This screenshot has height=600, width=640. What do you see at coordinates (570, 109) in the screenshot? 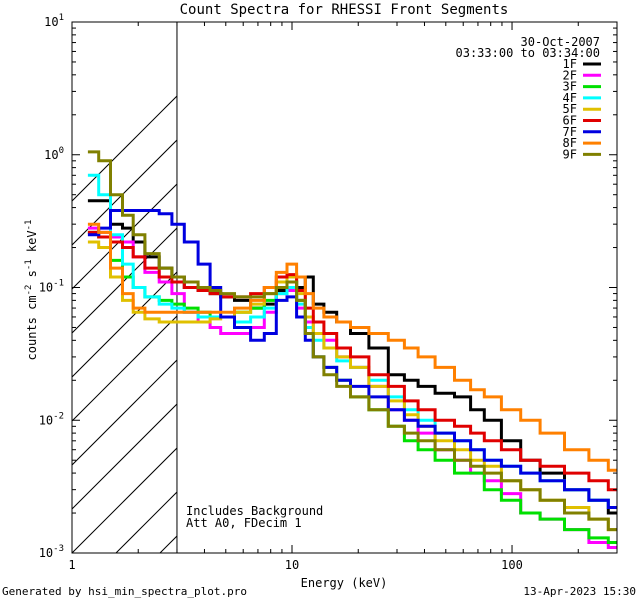
I see `legend-label-5F: 5F` at bounding box center [570, 109].